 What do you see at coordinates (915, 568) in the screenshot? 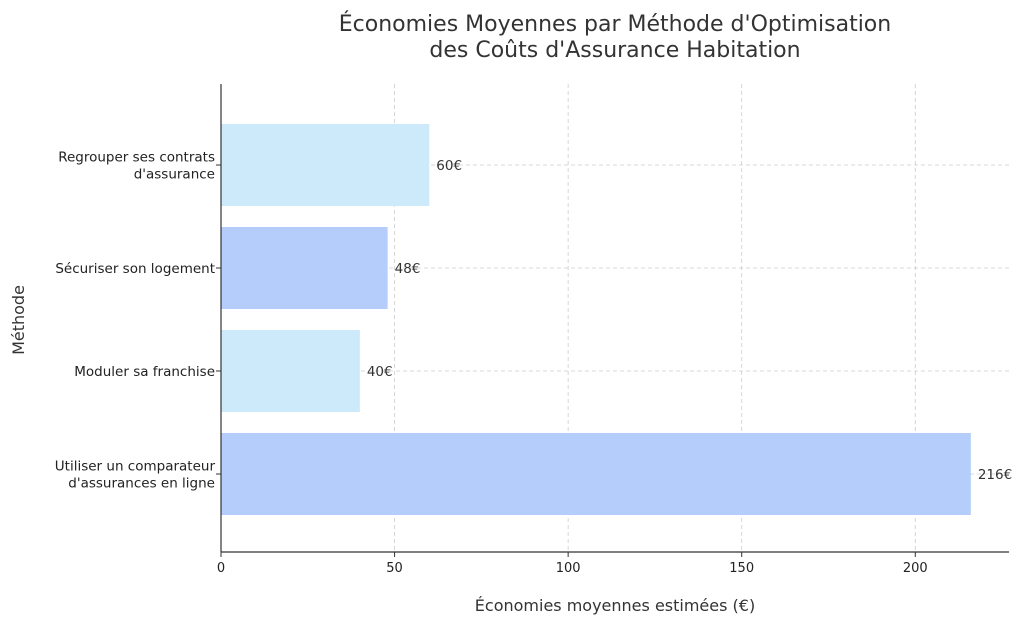
I see `x-tick-label: 200` at bounding box center [915, 568].